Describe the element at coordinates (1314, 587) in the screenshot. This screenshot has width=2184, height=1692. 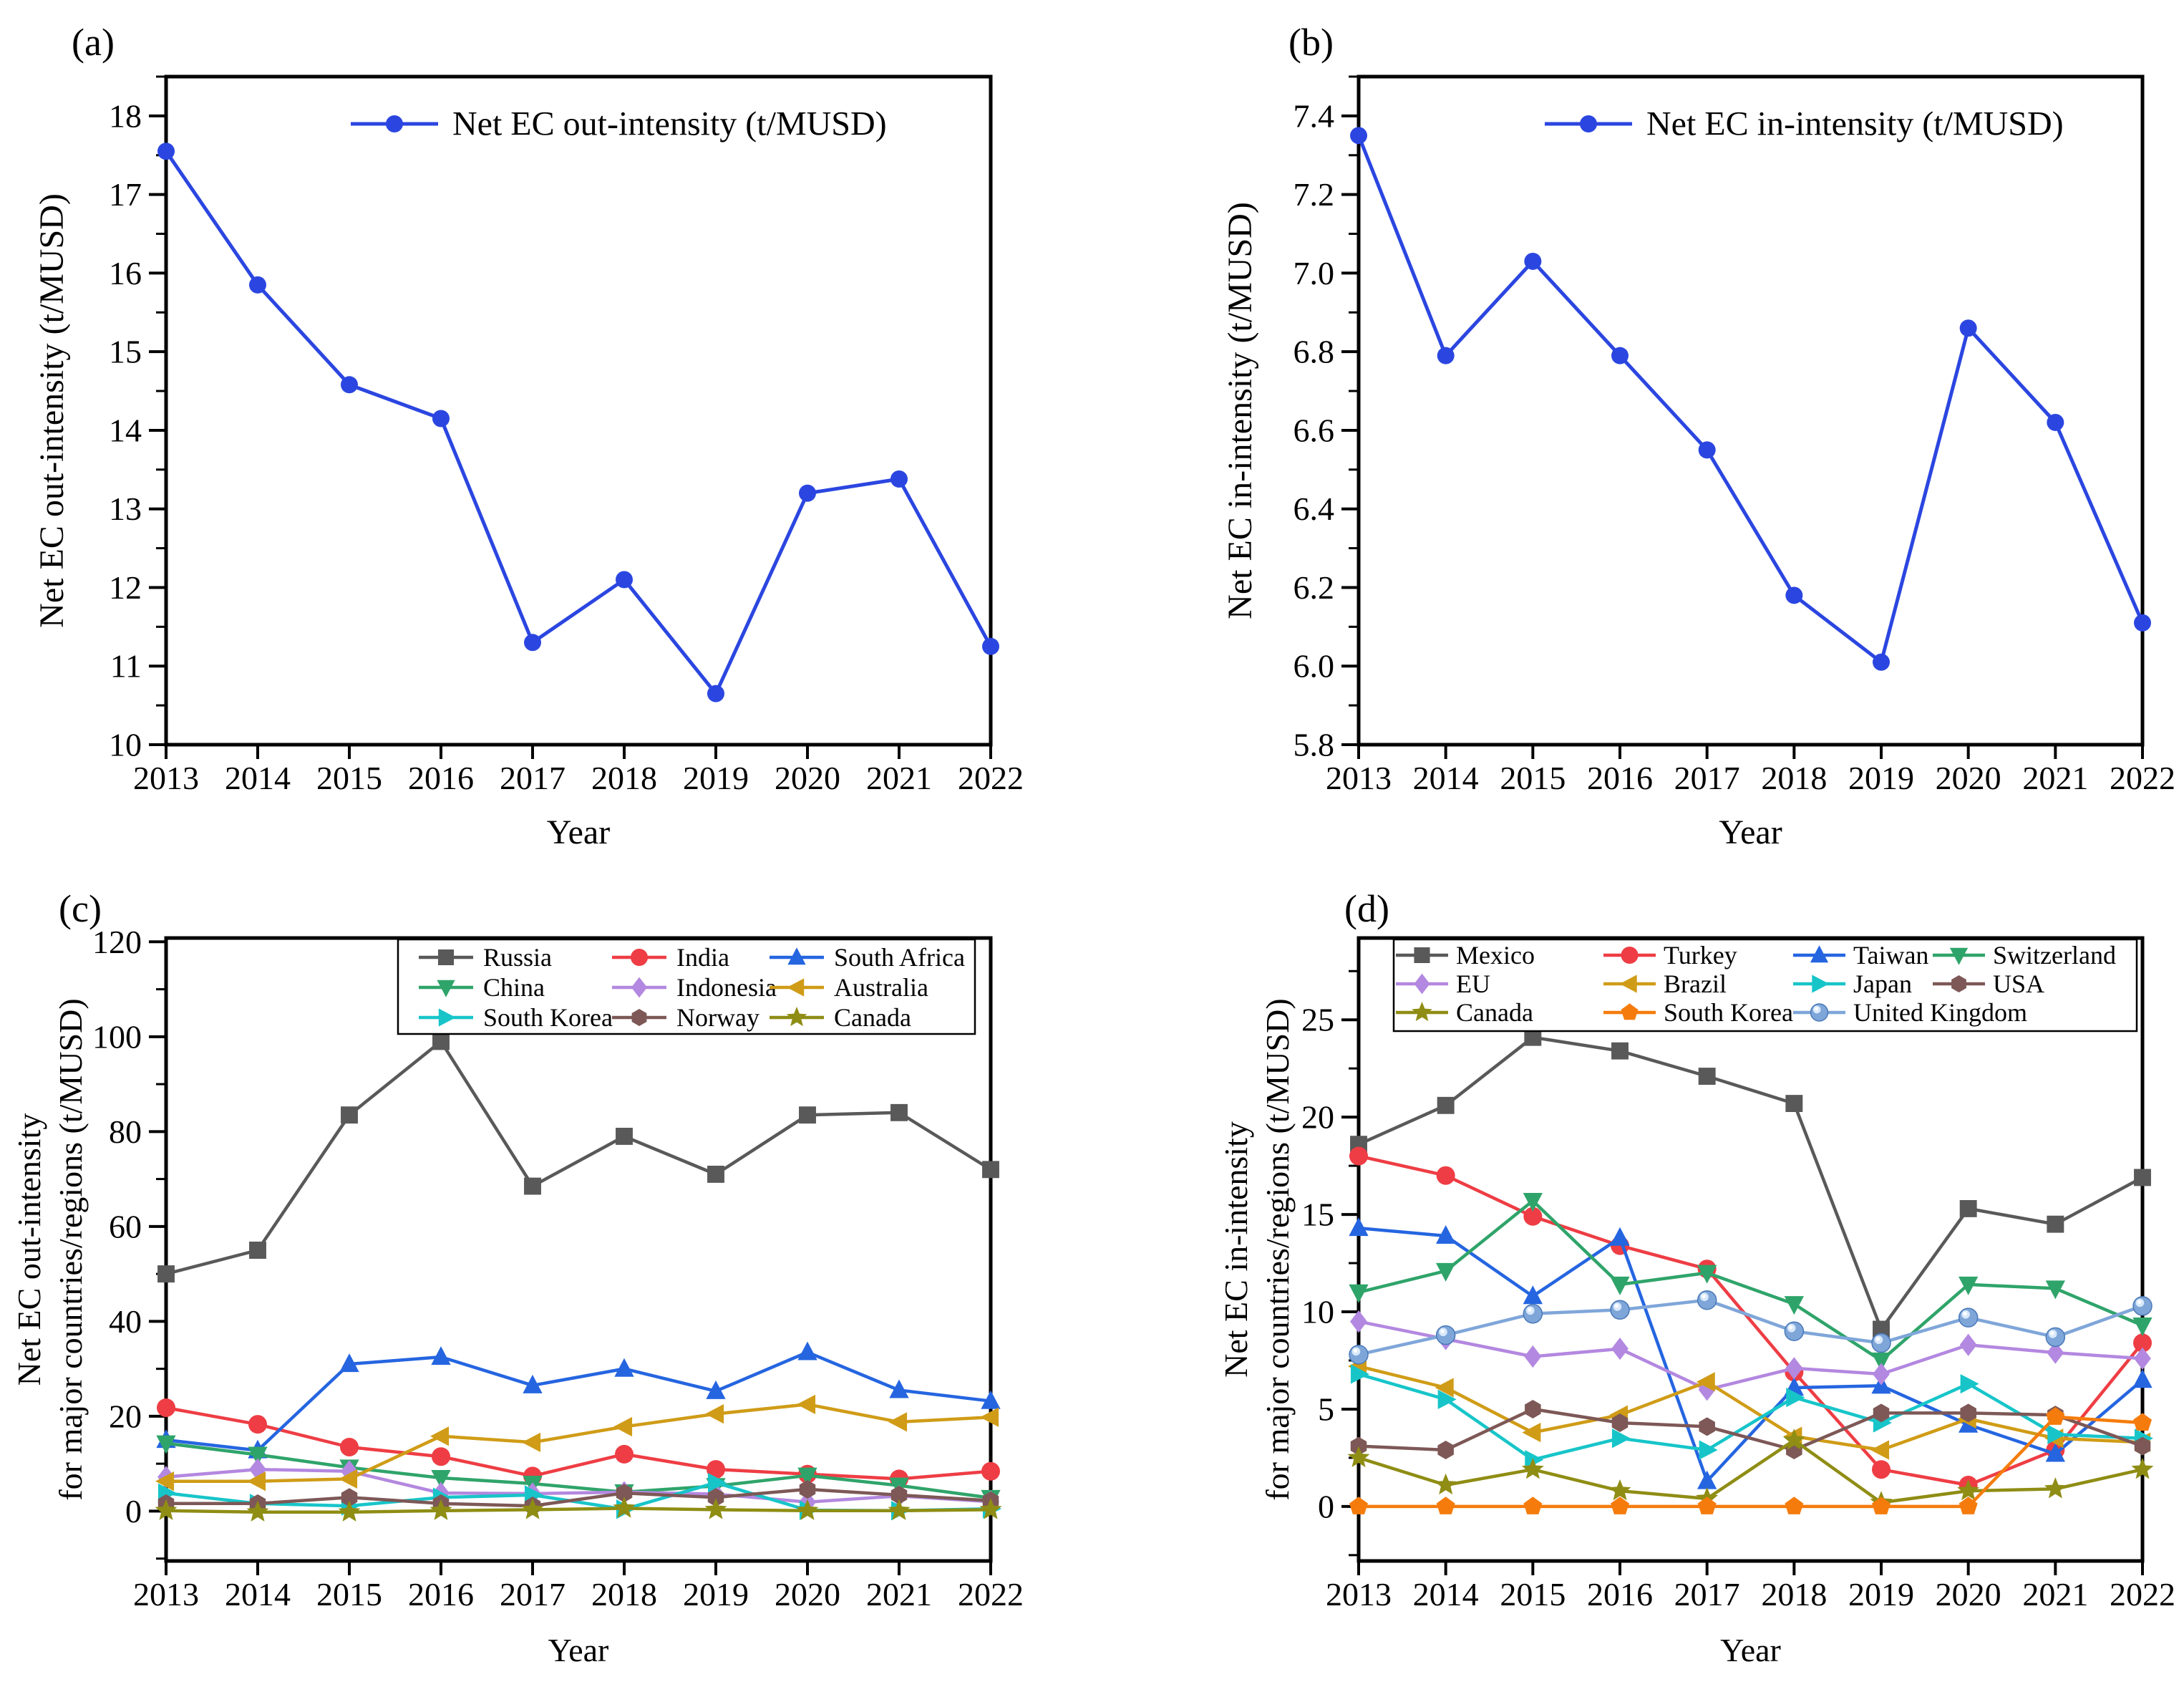
I see `y-tick-label: 6.2` at that location.